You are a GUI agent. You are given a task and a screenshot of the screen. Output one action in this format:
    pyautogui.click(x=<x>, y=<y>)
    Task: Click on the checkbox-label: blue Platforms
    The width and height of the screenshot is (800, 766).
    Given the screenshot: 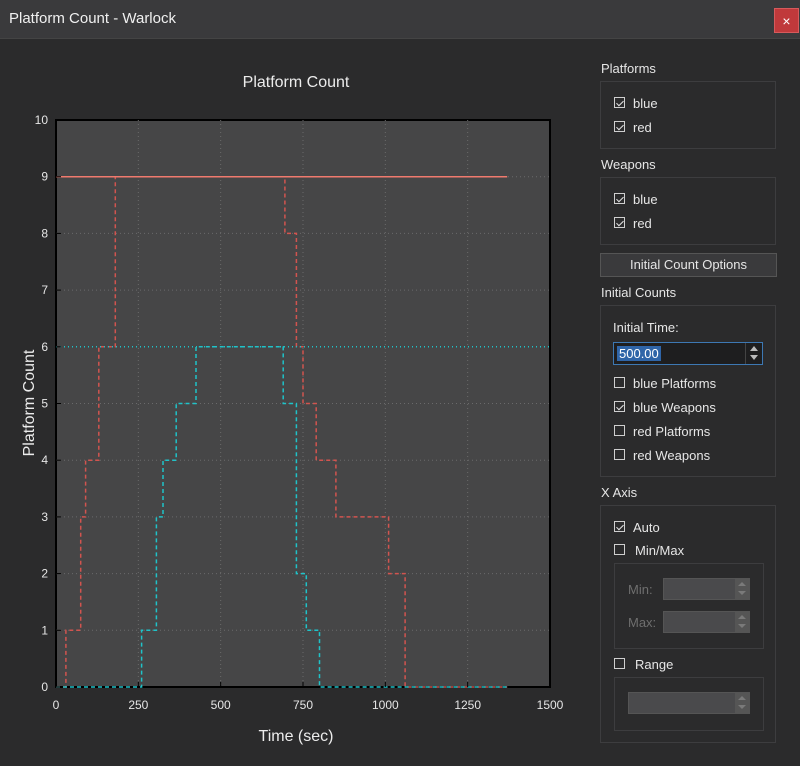 What is the action you would take?
    pyautogui.click(x=675, y=383)
    